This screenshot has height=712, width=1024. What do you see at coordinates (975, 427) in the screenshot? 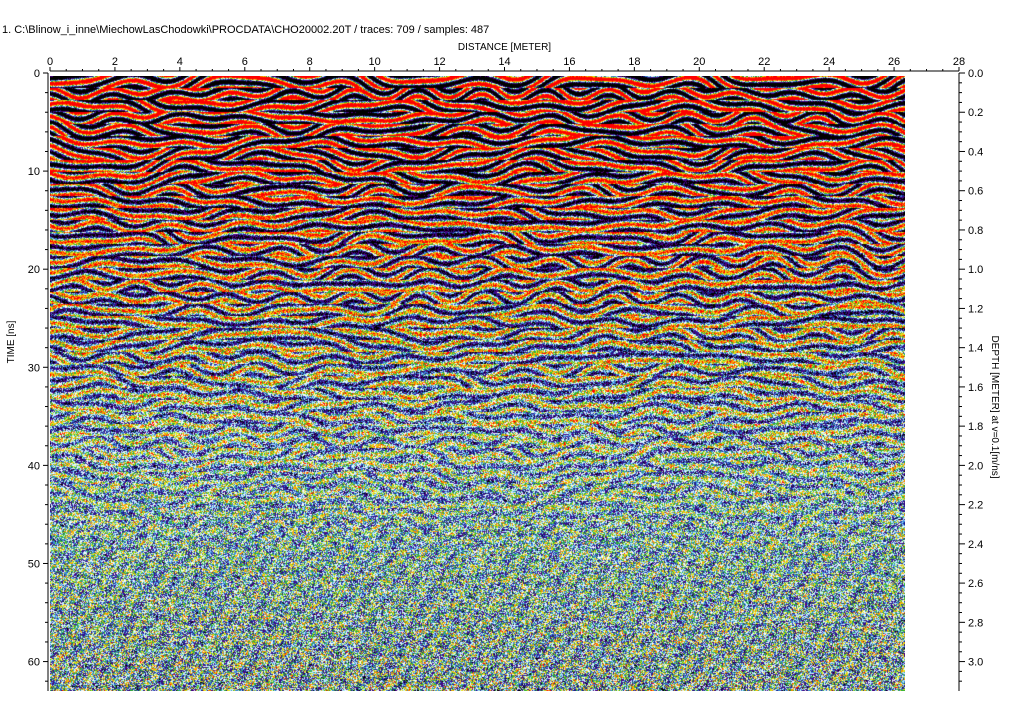
I see `depth-tick-label: 1.8` at bounding box center [975, 427].